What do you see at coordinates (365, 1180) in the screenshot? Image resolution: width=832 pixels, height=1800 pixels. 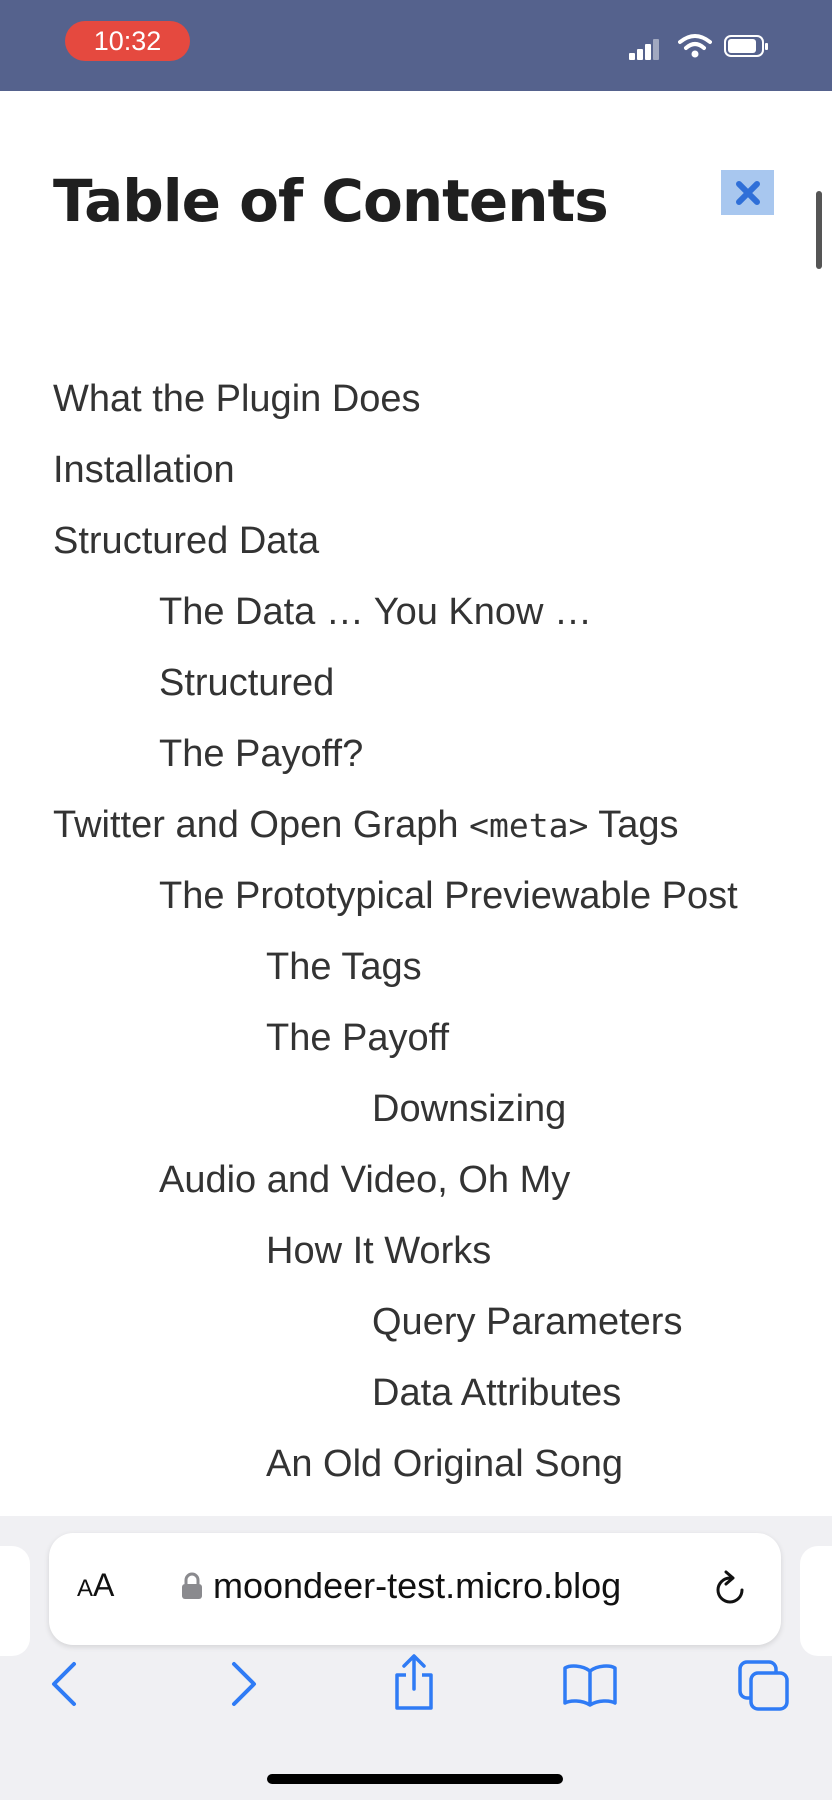 I see `toc-link: Audio and Video, Oh My` at bounding box center [365, 1180].